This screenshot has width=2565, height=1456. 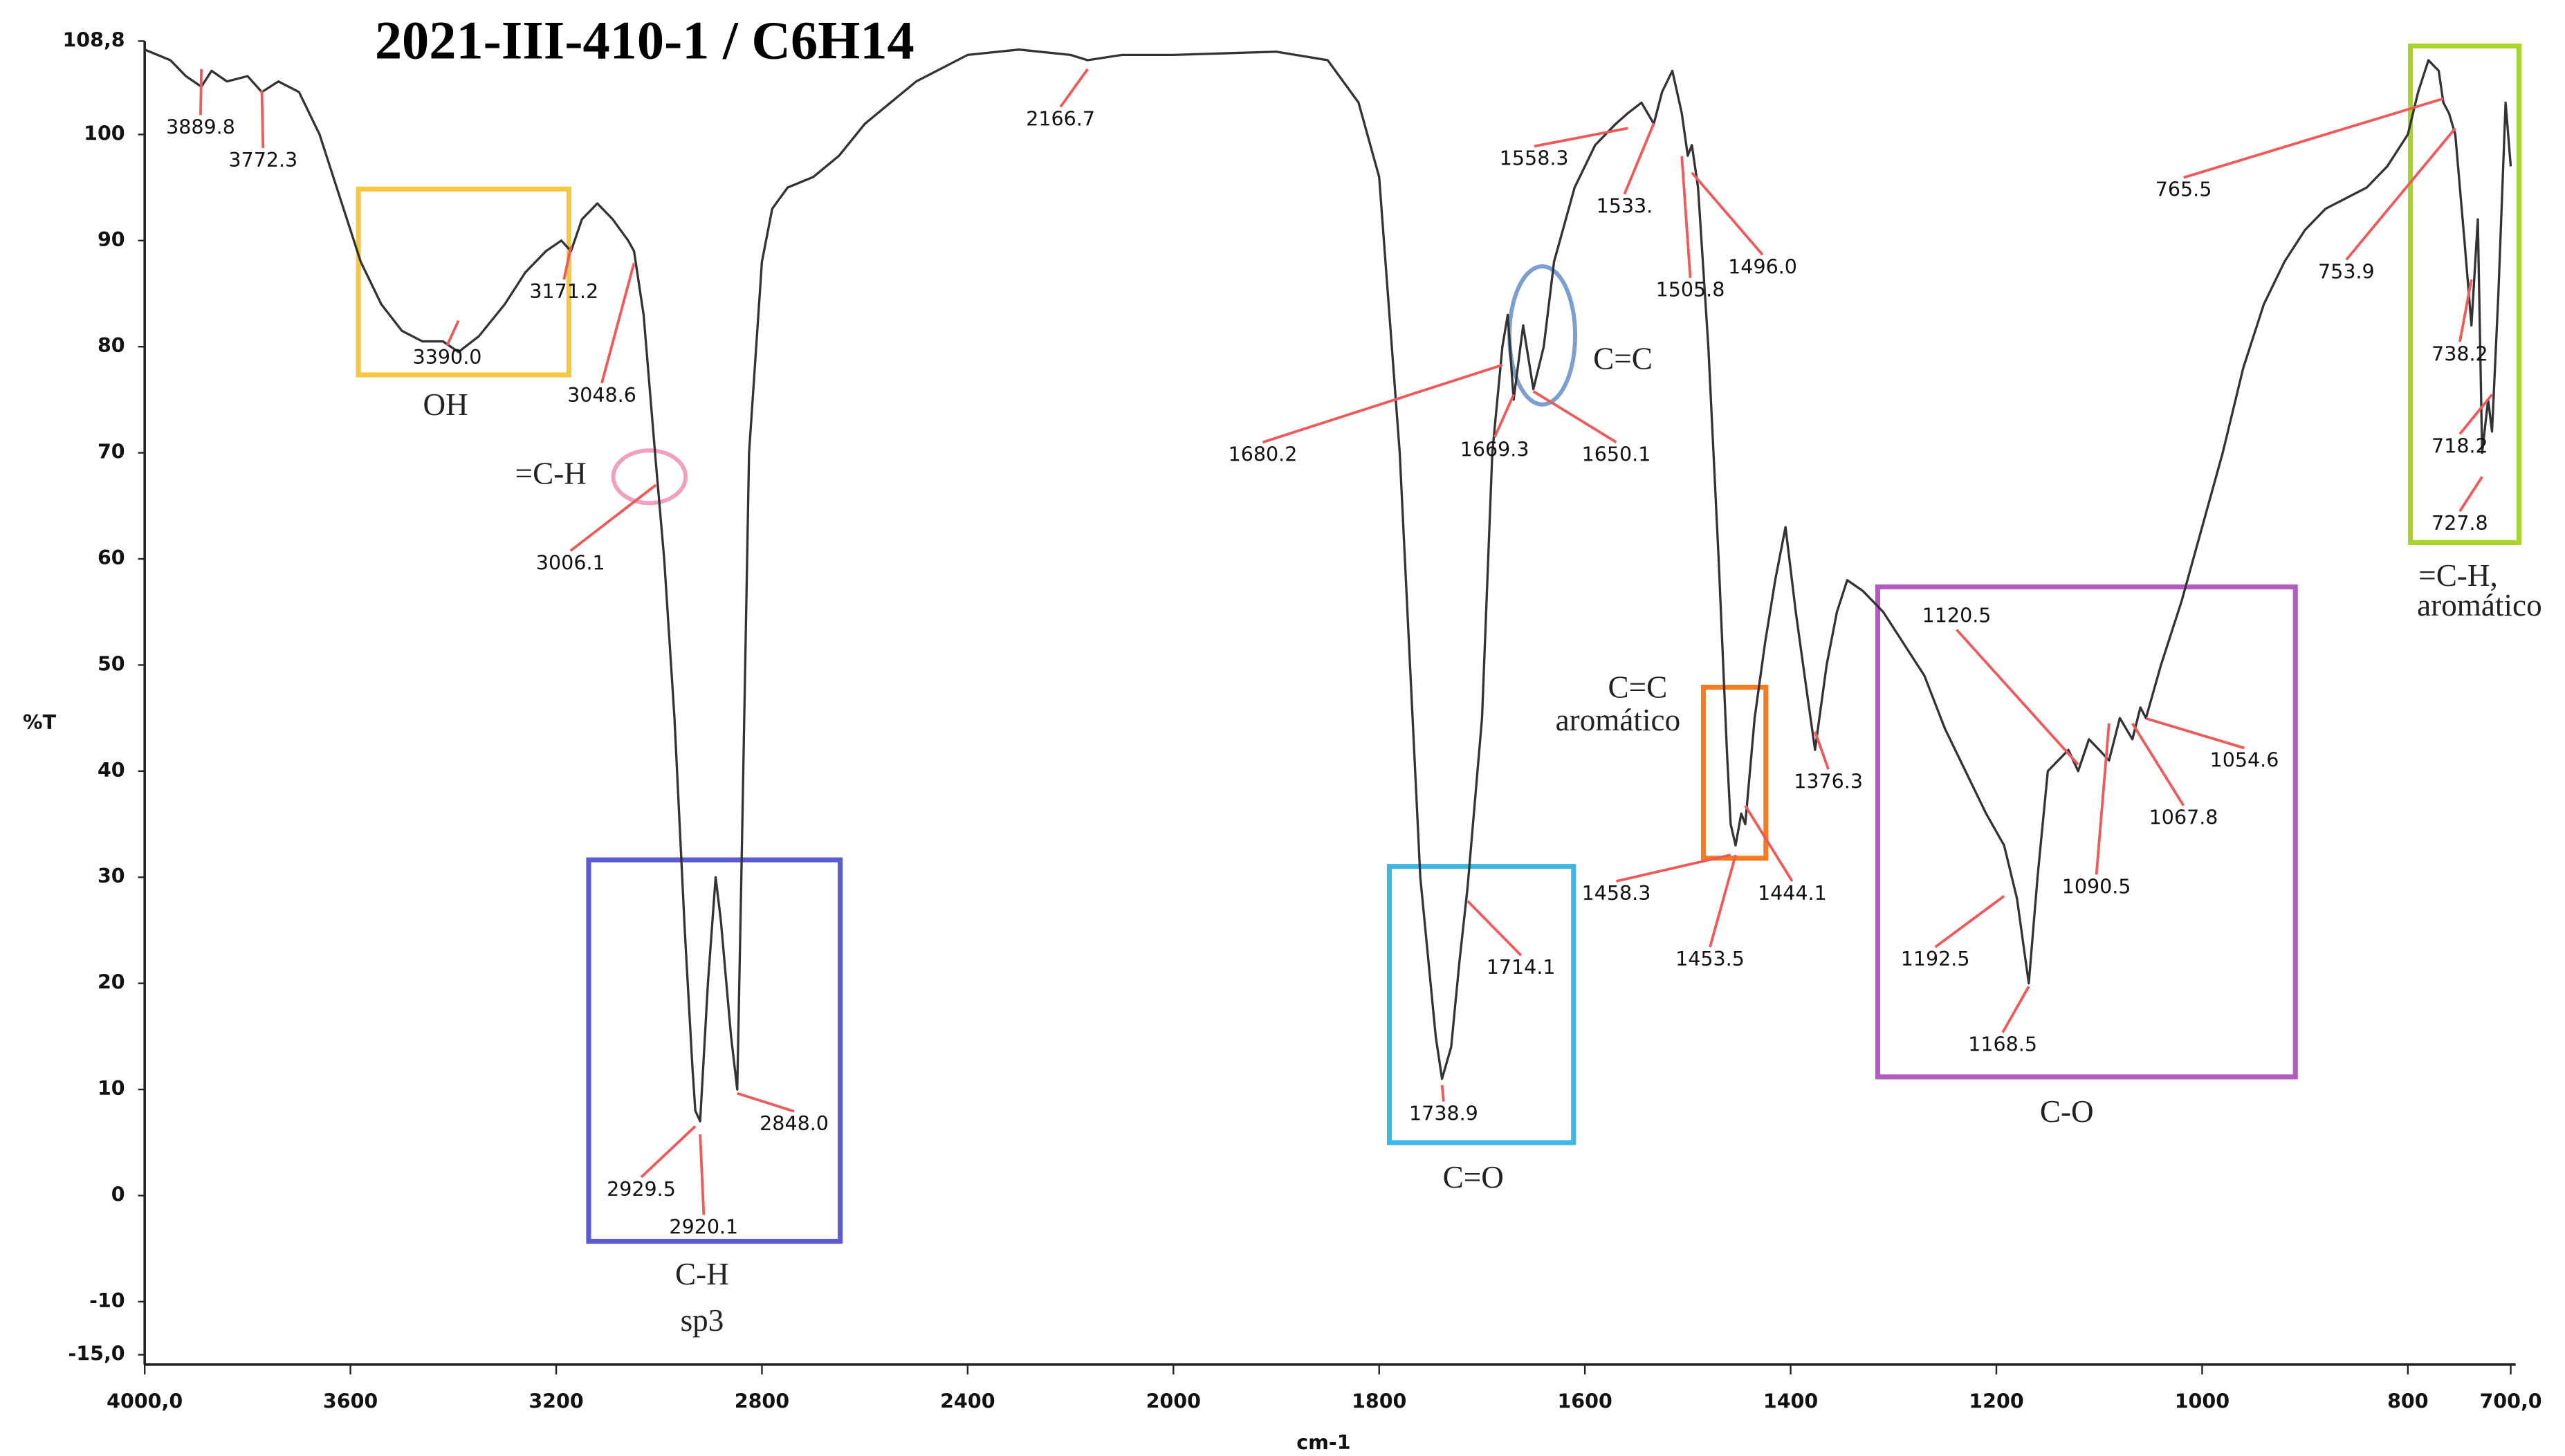 I want to click on peak-label: 2848.0, so click(x=795, y=1123).